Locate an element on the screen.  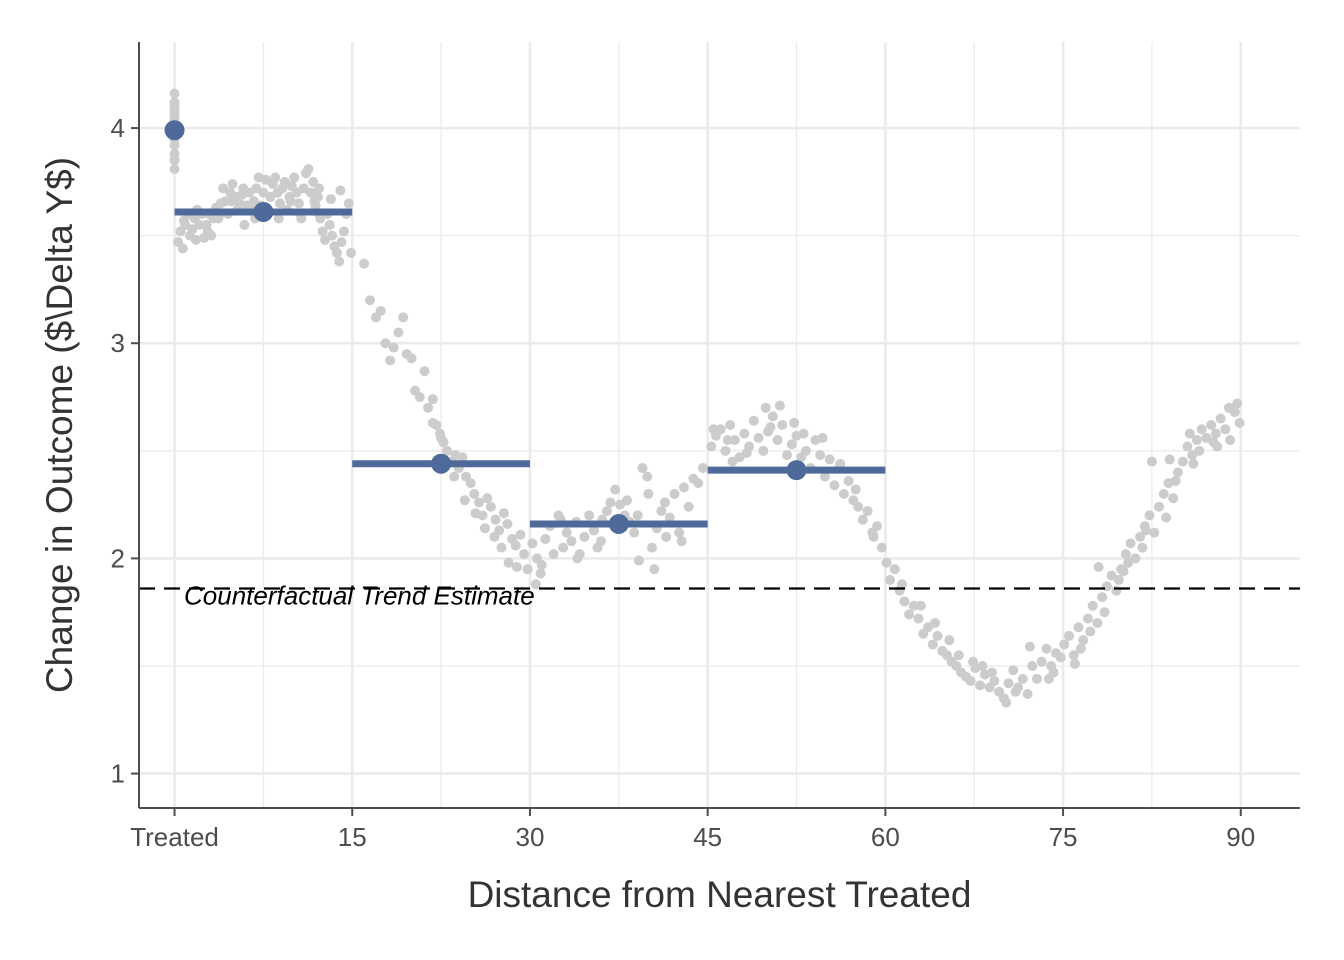
x-tick-label: 75 is located at coordinates (1063, 837).